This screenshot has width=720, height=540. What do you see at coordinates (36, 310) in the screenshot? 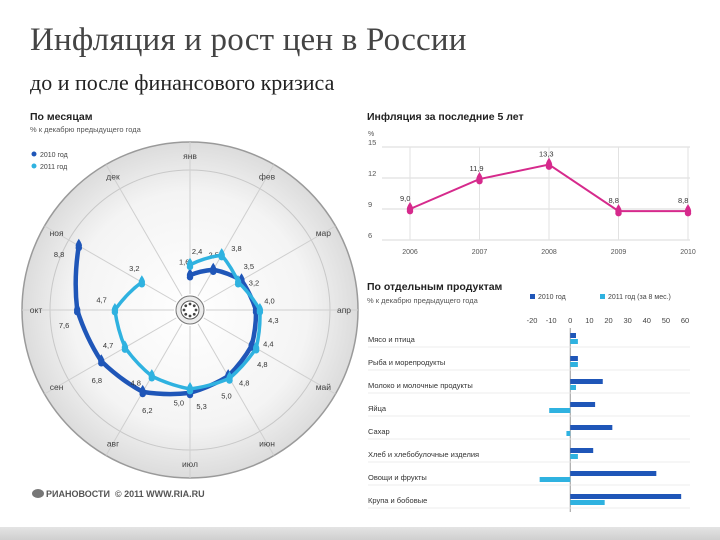
I see `month-label: окт` at bounding box center [36, 310].